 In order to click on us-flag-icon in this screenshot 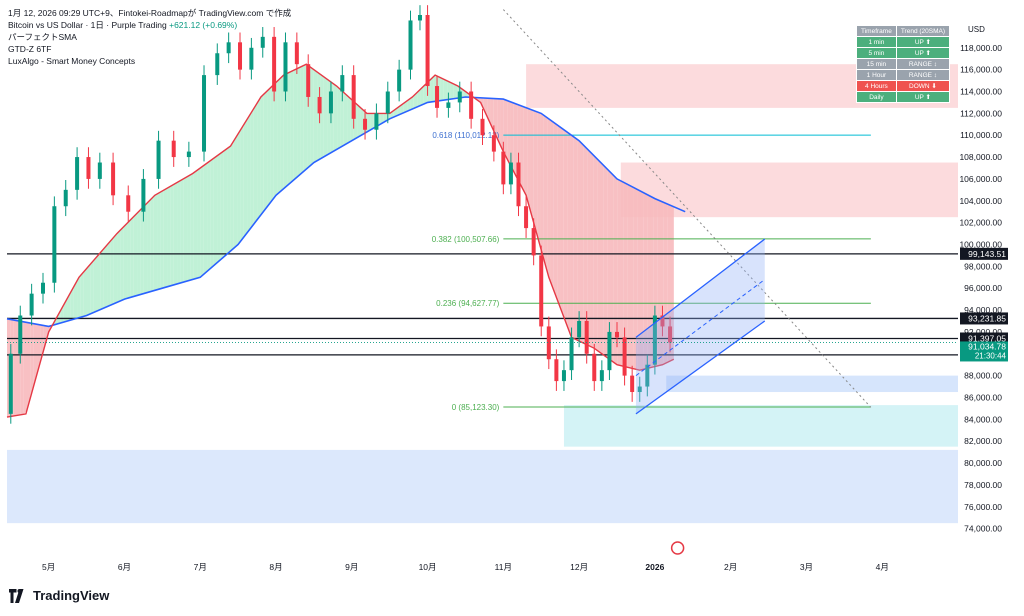, I will do `click(677, 548)`.